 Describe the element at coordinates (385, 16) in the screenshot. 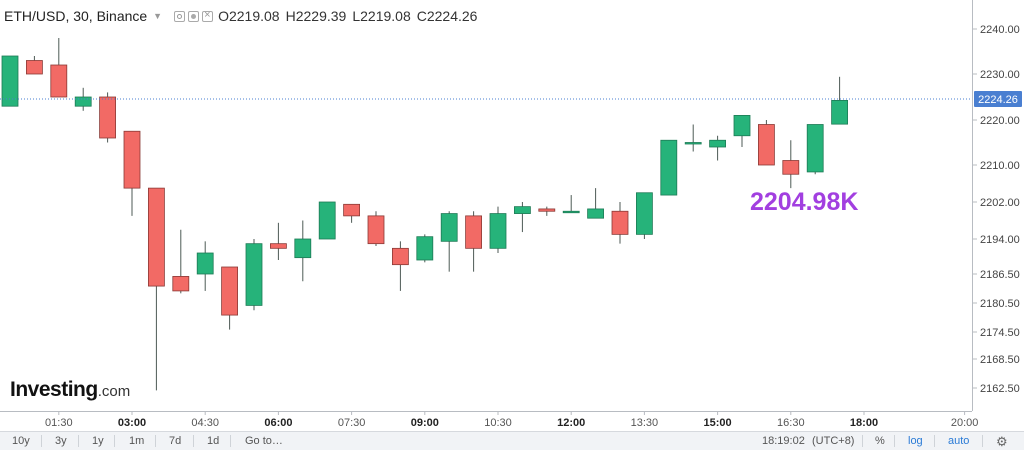

I see `low-value: 2219.08` at that location.